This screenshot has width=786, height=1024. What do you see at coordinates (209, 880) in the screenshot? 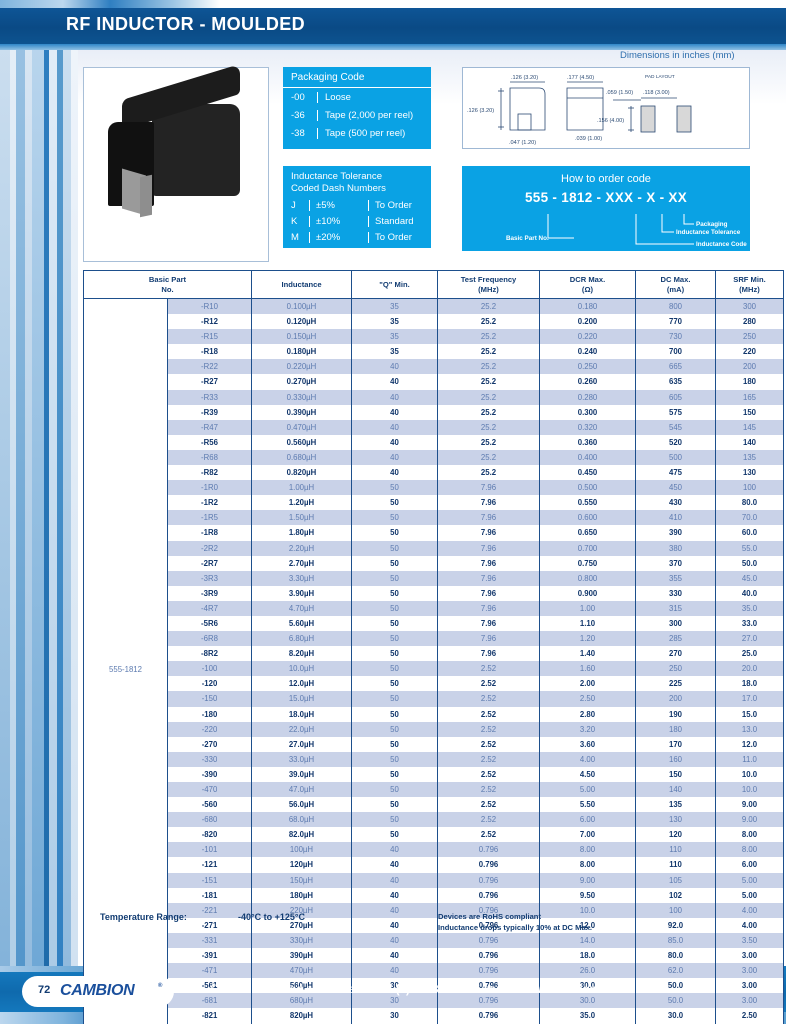
I see `dash-number-cell: -151` at bounding box center [209, 880].